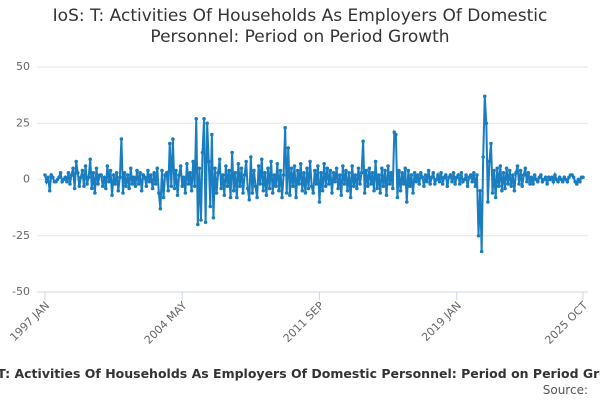  Describe the element at coordinates (166, 323) in the screenshot. I see `x-tick-label: 2004 MAY` at that location.